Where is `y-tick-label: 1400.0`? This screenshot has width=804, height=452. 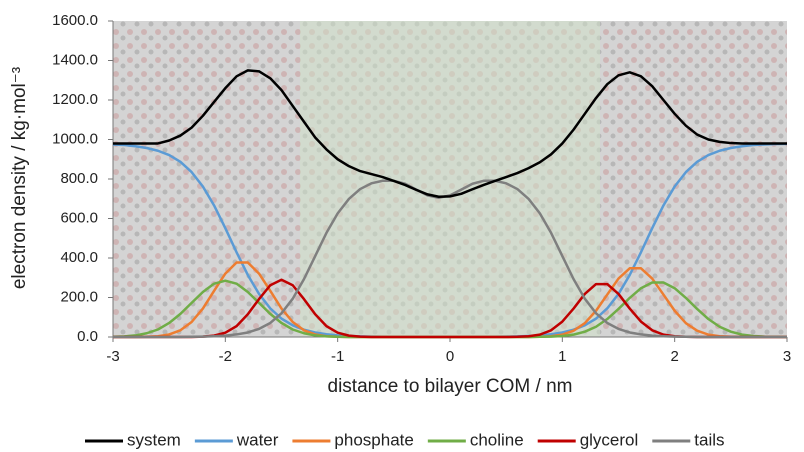 y-tick-label: 1400.0 is located at coordinates (75, 59).